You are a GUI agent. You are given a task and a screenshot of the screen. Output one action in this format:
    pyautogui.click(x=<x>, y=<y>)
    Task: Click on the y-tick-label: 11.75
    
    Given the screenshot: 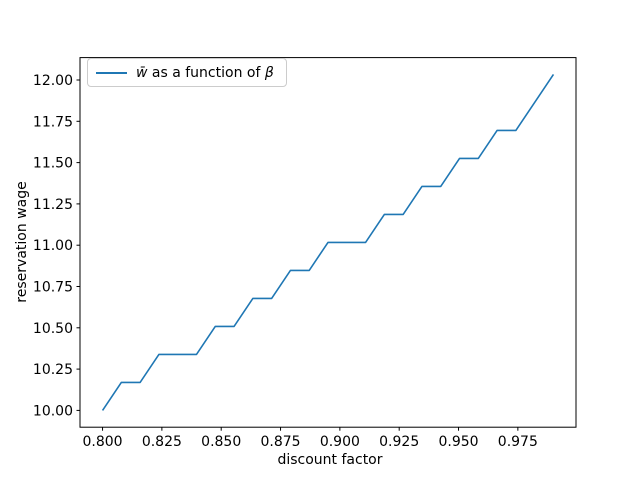 What is the action you would take?
    pyautogui.click(x=53, y=122)
    